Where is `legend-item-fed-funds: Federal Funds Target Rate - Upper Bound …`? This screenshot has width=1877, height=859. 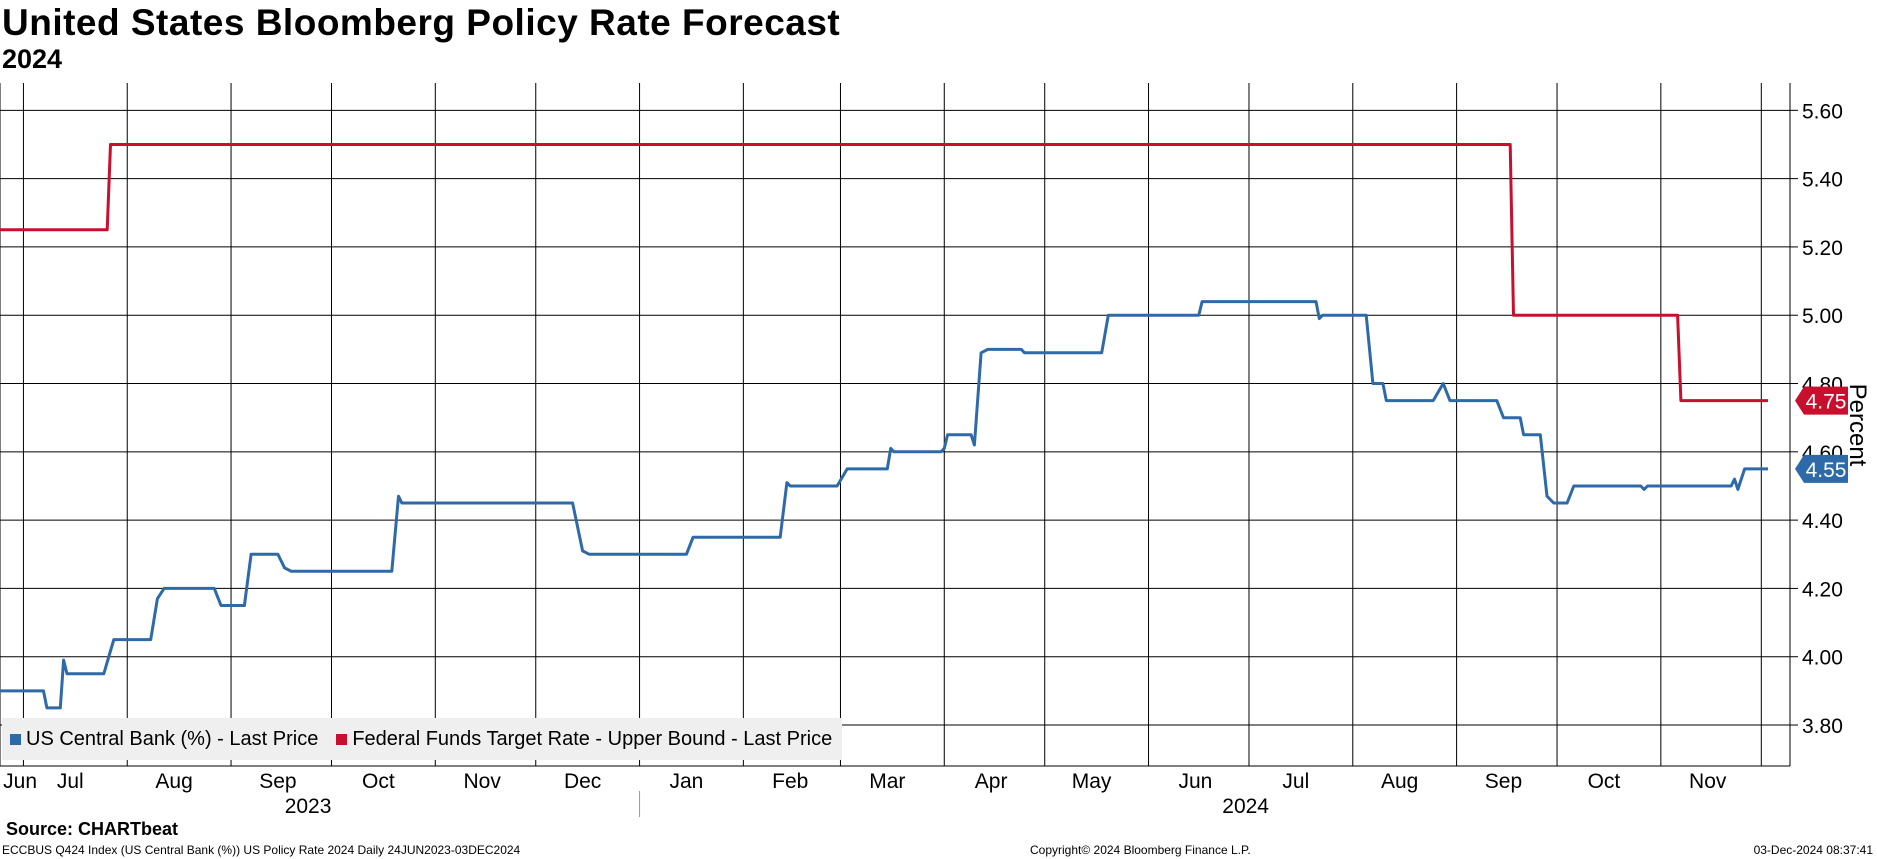 legend-item-fed-funds: Federal Funds Target Rate - Upper Bound … is located at coordinates (584, 739).